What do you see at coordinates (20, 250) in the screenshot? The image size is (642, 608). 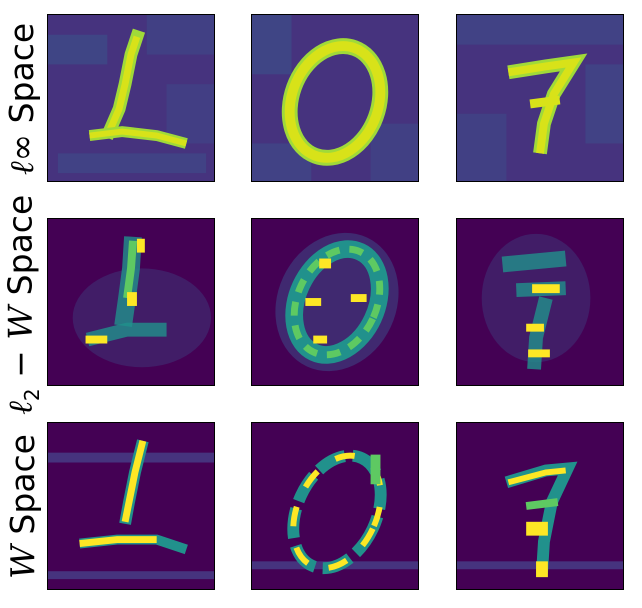 I see `l2w-suffix: Space` at bounding box center [20, 250].